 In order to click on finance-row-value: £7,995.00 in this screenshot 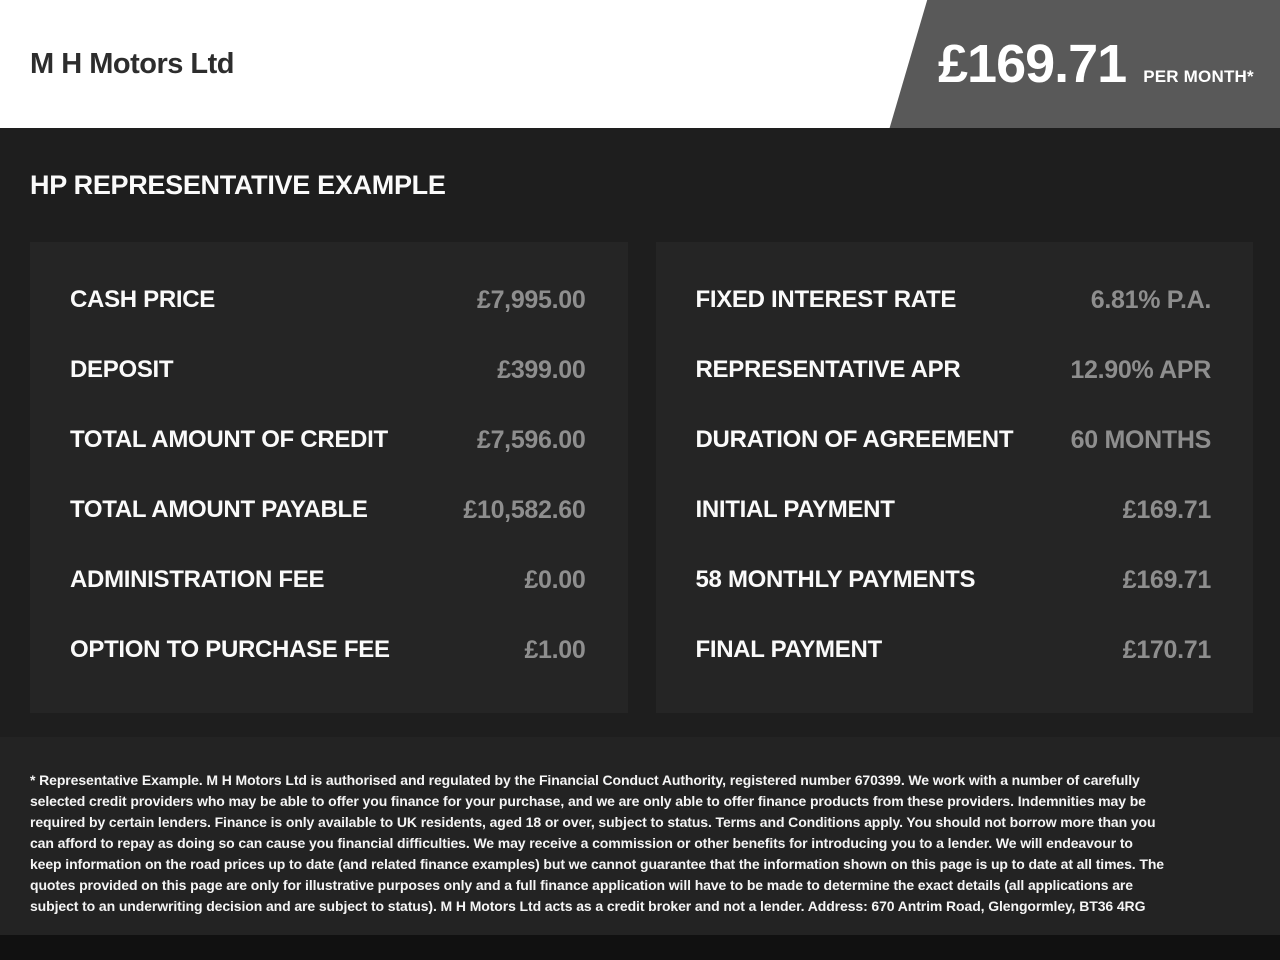, I will do `click(531, 299)`.